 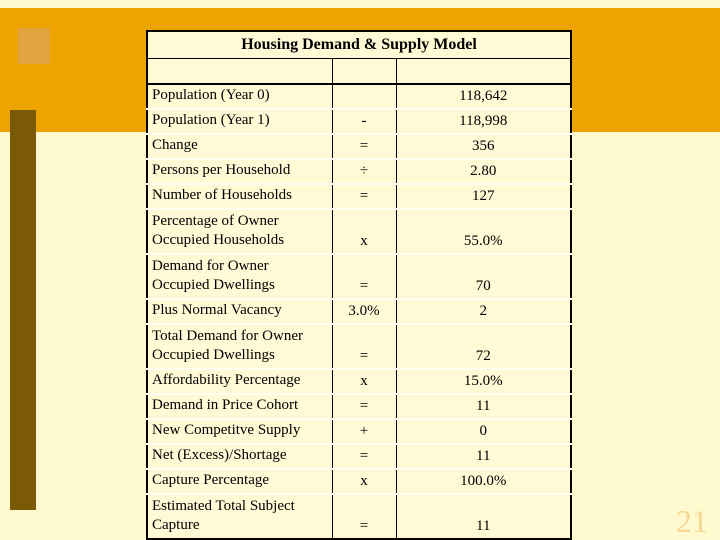 What do you see at coordinates (363, 121) in the screenshot?
I see `row-operator: -` at bounding box center [363, 121].